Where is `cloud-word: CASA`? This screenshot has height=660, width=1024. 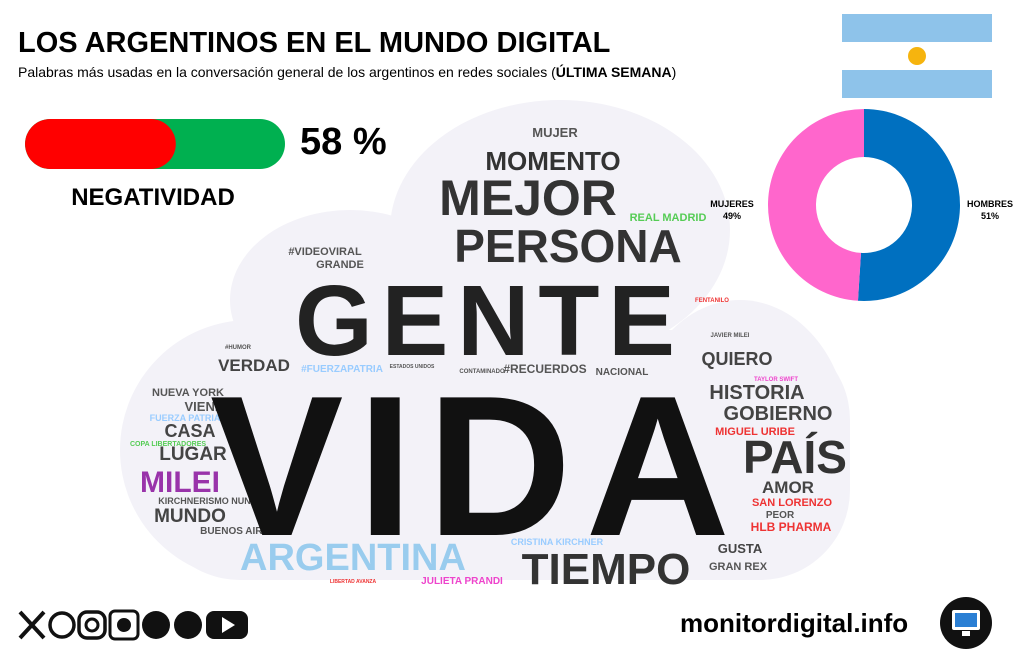
cloud-word: CASA is located at coordinates (189, 431).